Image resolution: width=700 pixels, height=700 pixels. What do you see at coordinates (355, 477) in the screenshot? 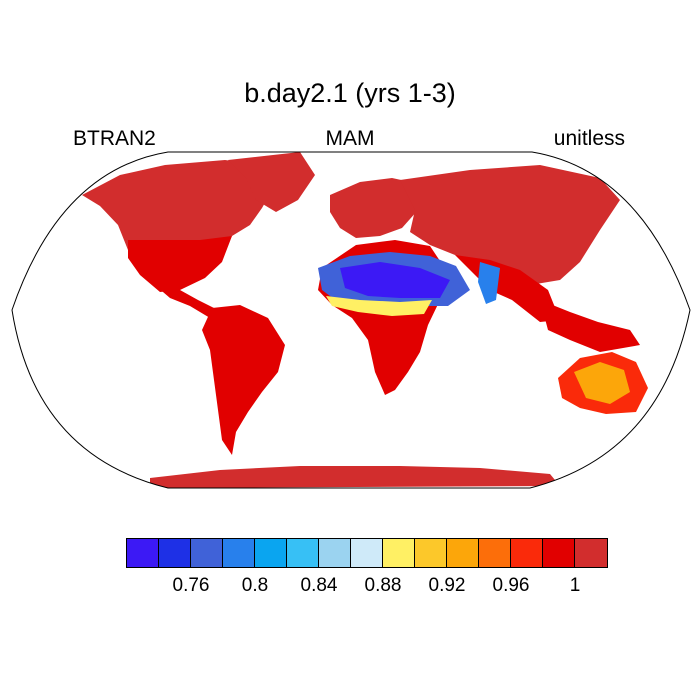
I see `antarctica-region` at bounding box center [355, 477].